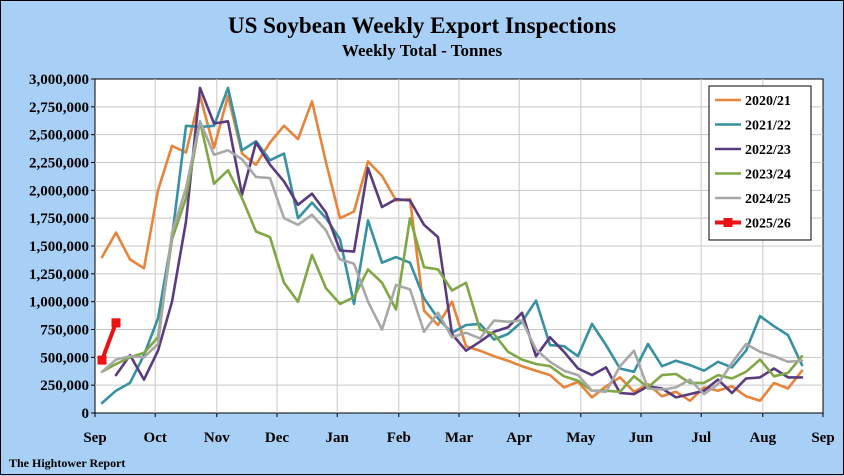 Image resolution: width=844 pixels, height=476 pixels. I want to click on x-tick-label: Dec, so click(277, 438).